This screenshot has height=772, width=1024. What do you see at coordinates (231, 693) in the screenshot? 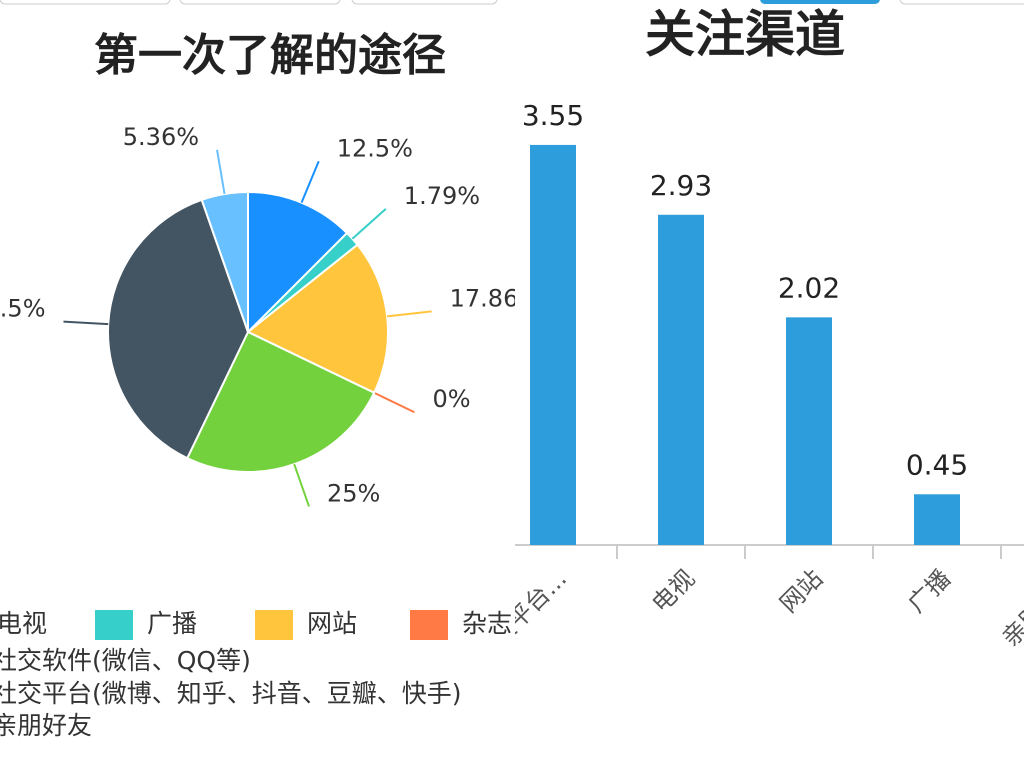
I see `legend-label: 社交平台(微博、知乎、抖音、豆瓣、快手)` at bounding box center [231, 693].